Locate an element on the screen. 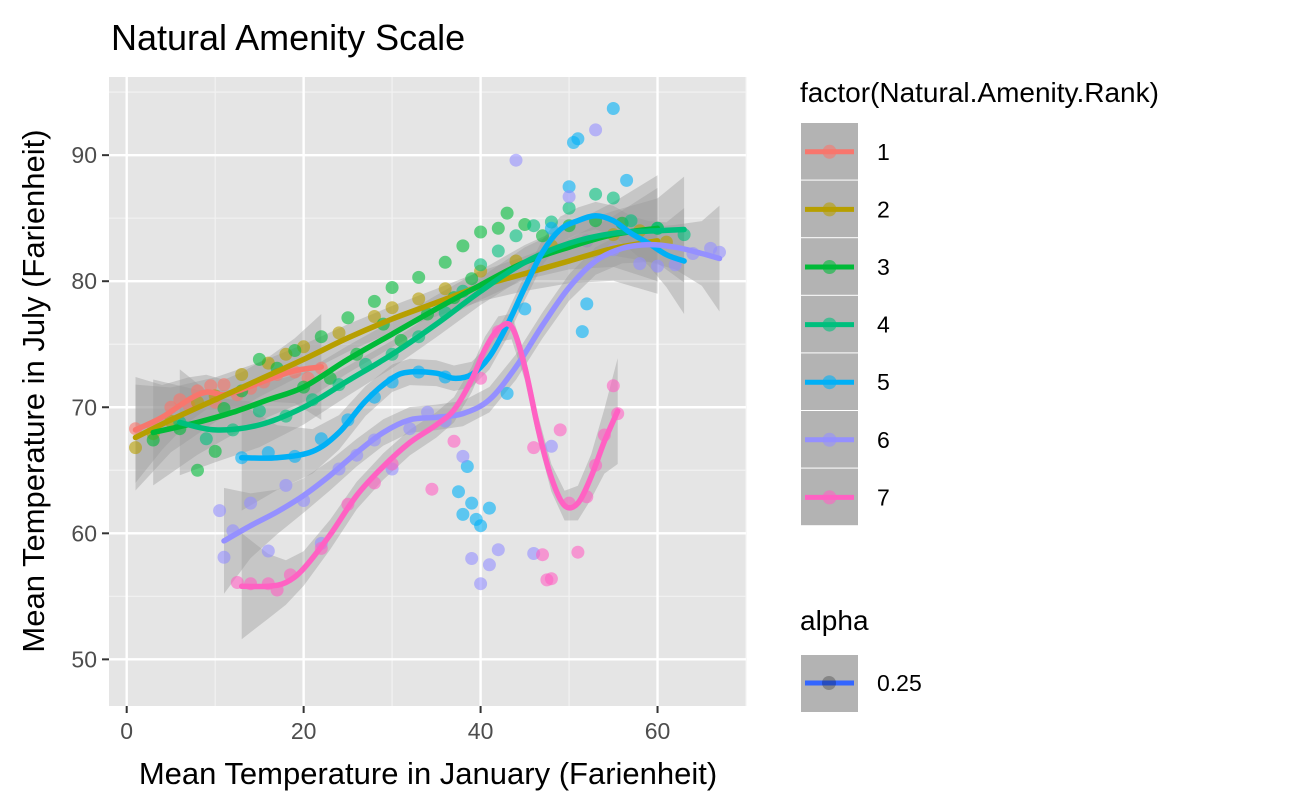 The height and width of the screenshot is (809, 1310). legend-label-3: 3 is located at coordinates (883, 267).